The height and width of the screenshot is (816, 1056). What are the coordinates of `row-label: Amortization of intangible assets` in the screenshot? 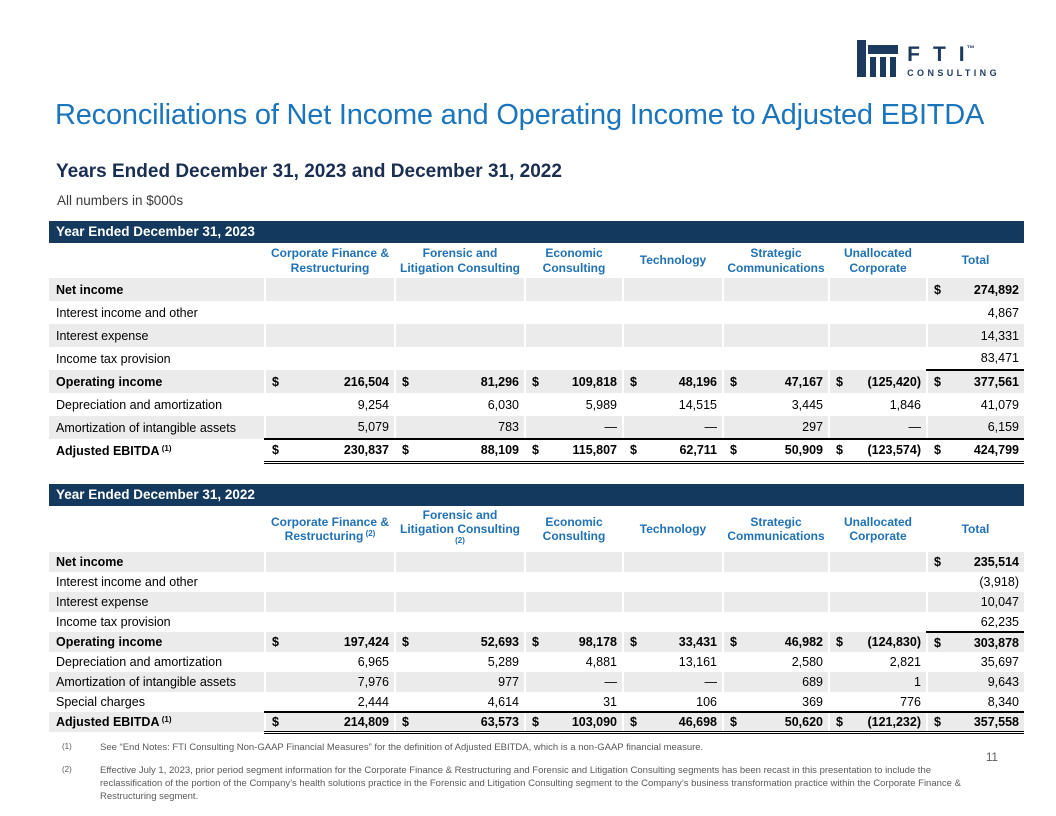 It's located at (157, 427).